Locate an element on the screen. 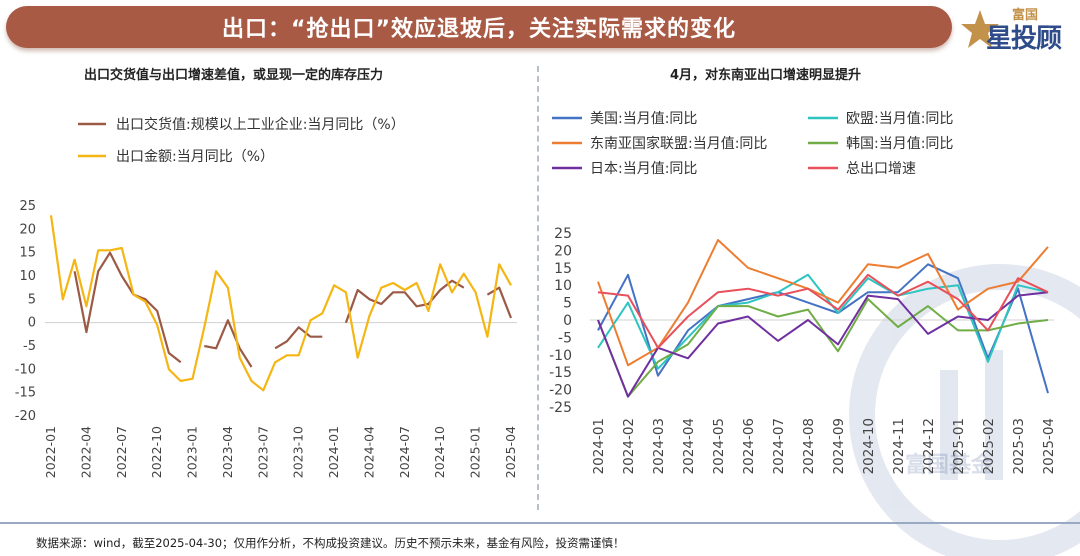 The image size is (1080, 556). legend-label: 日本:当月值:同比 is located at coordinates (643, 169).